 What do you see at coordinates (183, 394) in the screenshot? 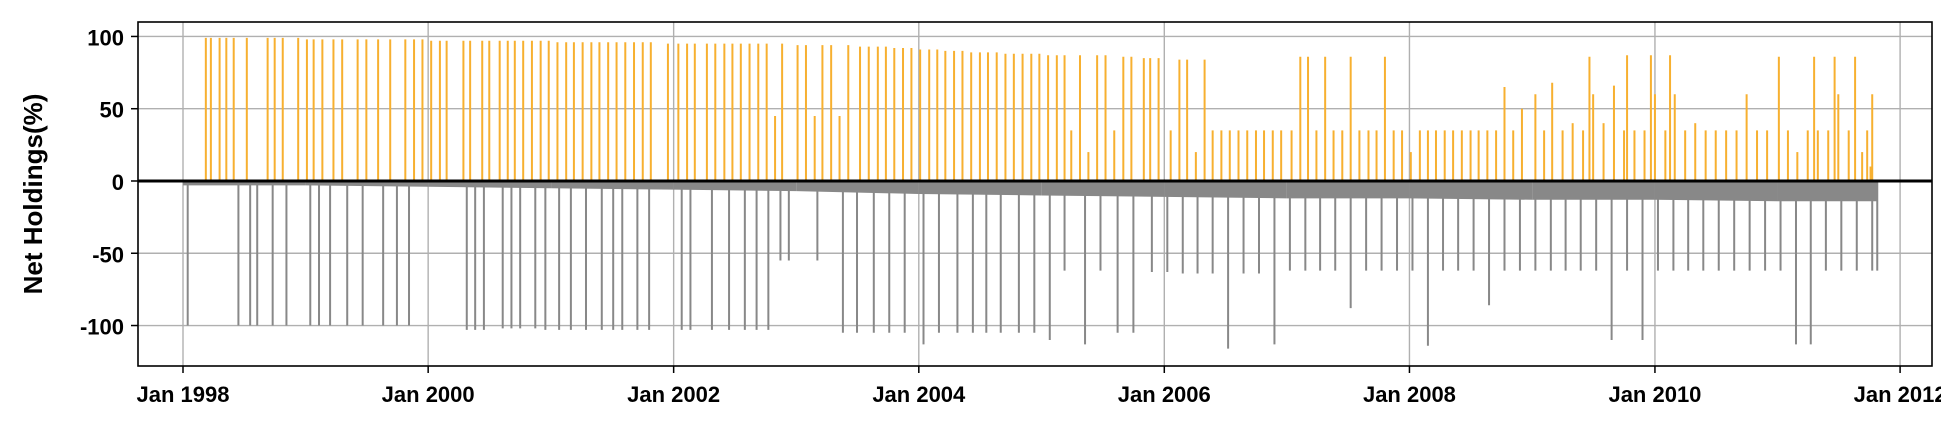
I see `x-tick-label: Jan 1998` at bounding box center [183, 394].